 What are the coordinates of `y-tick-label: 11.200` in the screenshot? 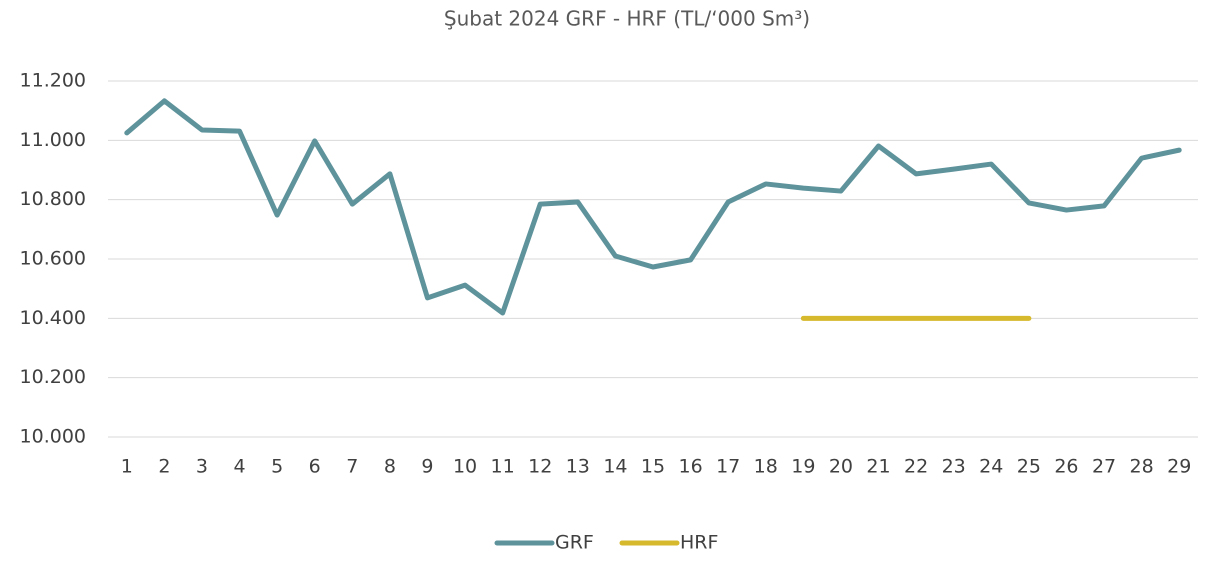 It's located at (53, 81).